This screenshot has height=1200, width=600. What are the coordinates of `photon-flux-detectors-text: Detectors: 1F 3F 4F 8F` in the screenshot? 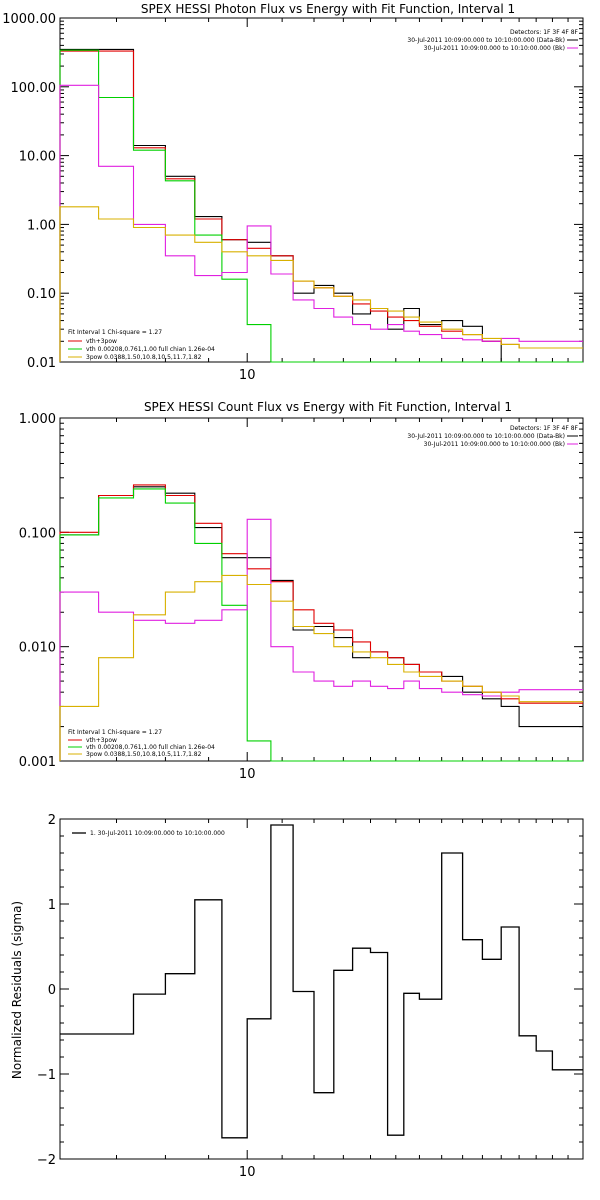 It's located at (544, 32).